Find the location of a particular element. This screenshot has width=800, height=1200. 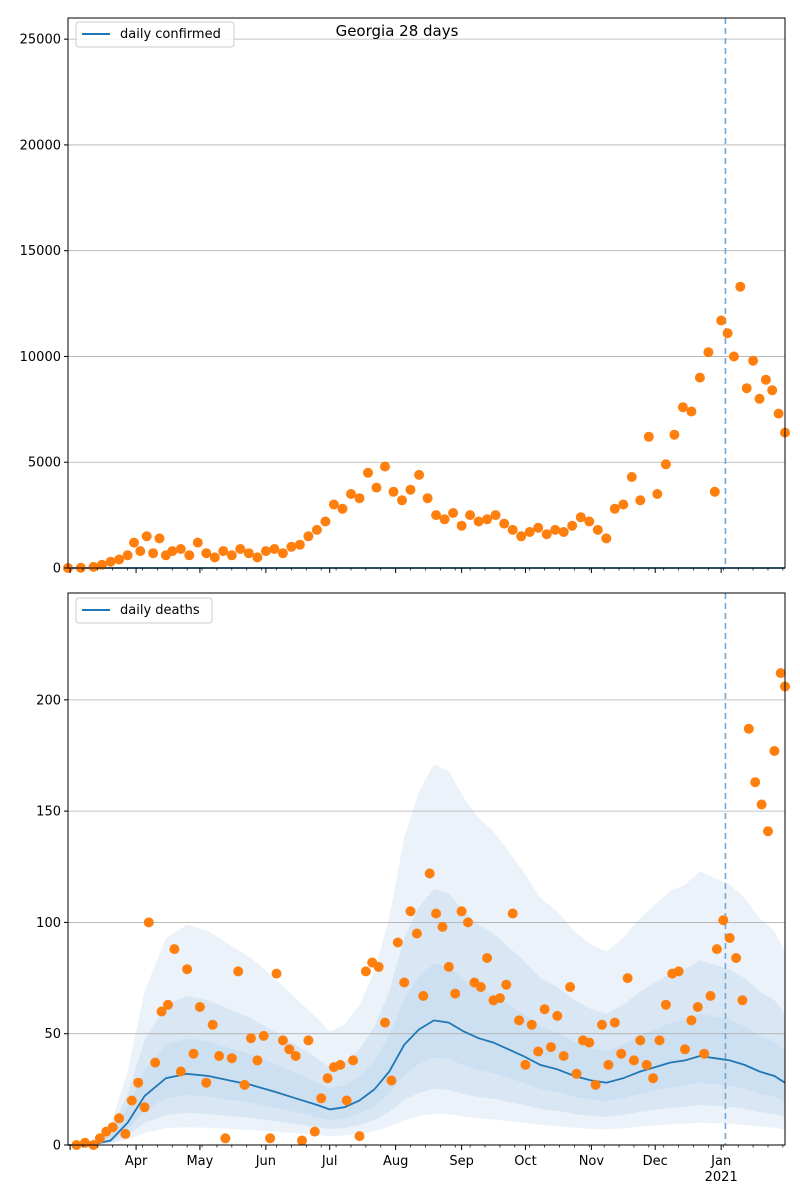

y-tick-label: 150 is located at coordinates (48, 812).